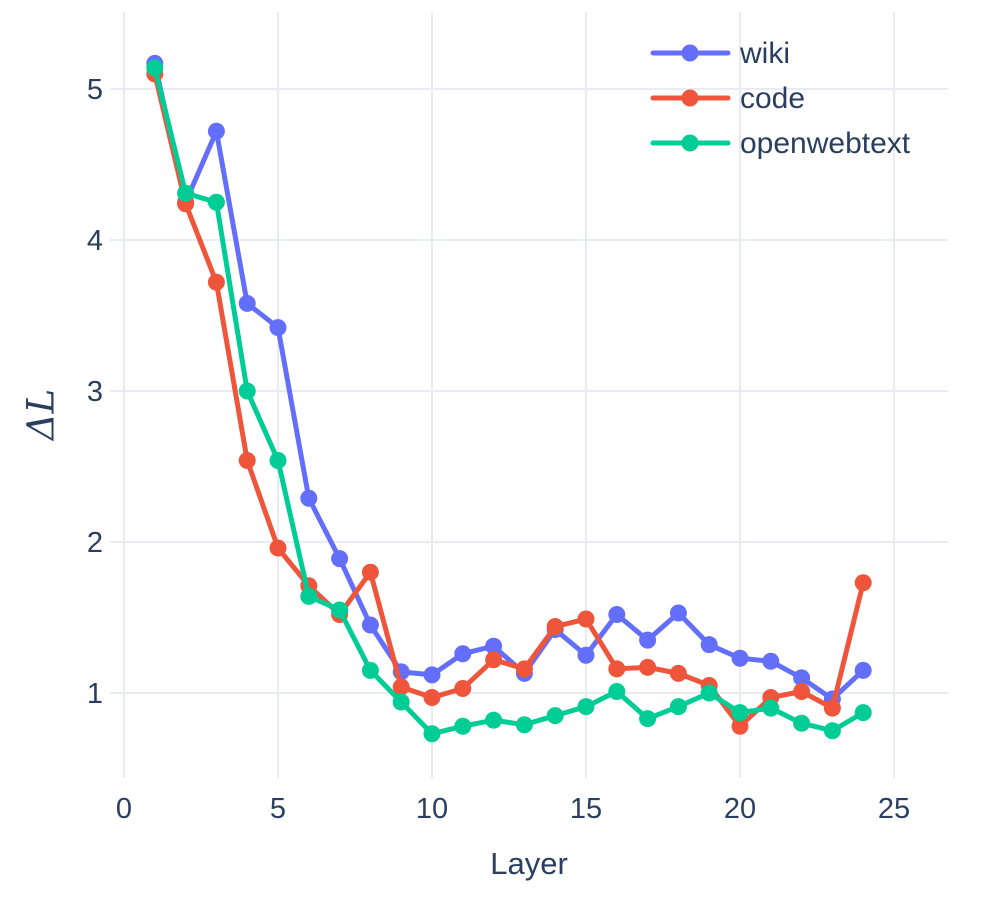 Image resolution: width=1002 pixels, height=898 pixels. What do you see at coordinates (278, 809) in the screenshot?
I see `x-tick-label: 5` at bounding box center [278, 809].